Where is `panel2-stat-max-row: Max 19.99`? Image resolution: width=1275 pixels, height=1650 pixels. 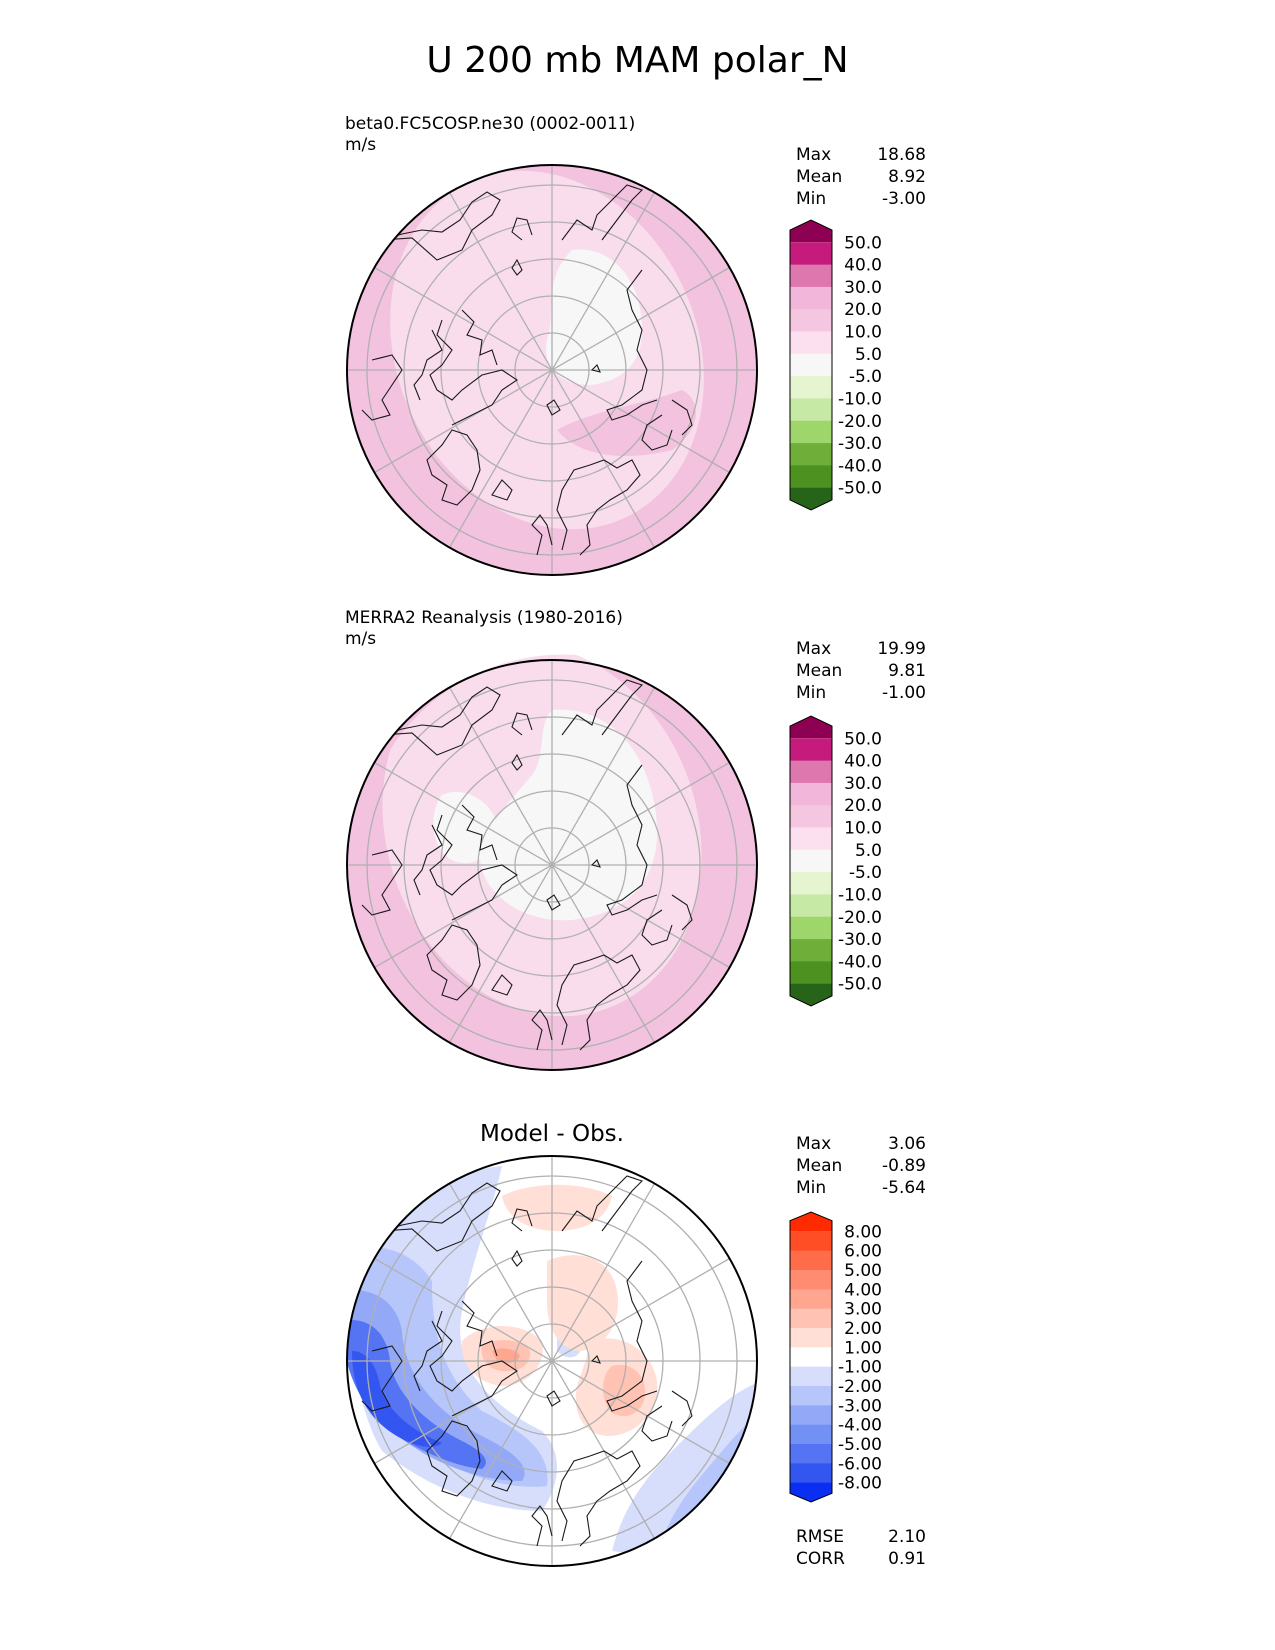 panel2-stat-max-row: Max 19.99 is located at coordinates (861, 649).